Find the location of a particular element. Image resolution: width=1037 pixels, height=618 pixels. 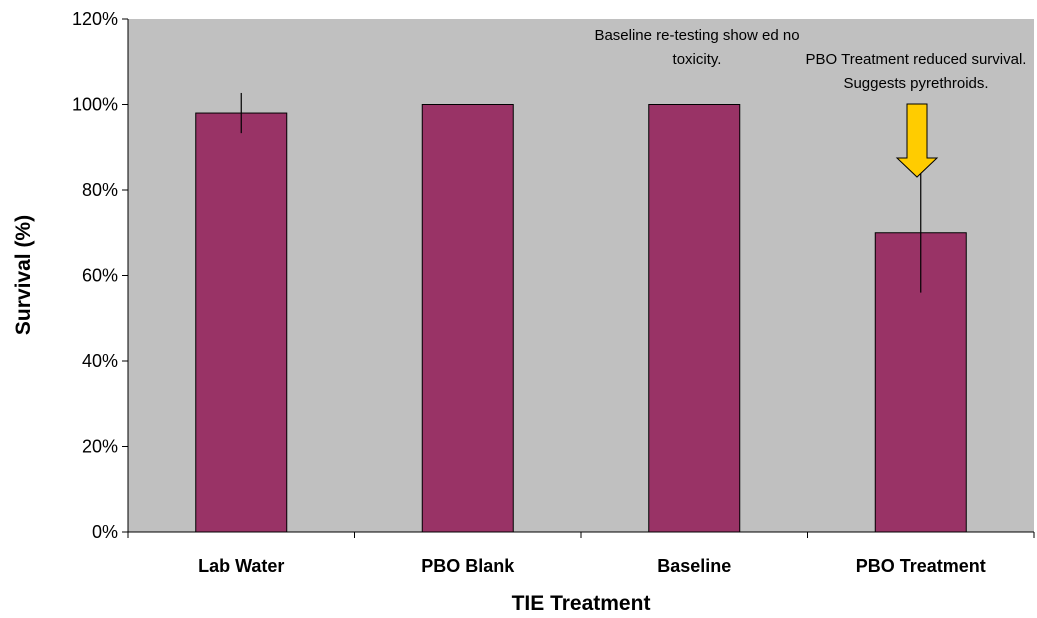

x-tick-label-pbo-treatment: PBO Treatment is located at coordinates (921, 566).